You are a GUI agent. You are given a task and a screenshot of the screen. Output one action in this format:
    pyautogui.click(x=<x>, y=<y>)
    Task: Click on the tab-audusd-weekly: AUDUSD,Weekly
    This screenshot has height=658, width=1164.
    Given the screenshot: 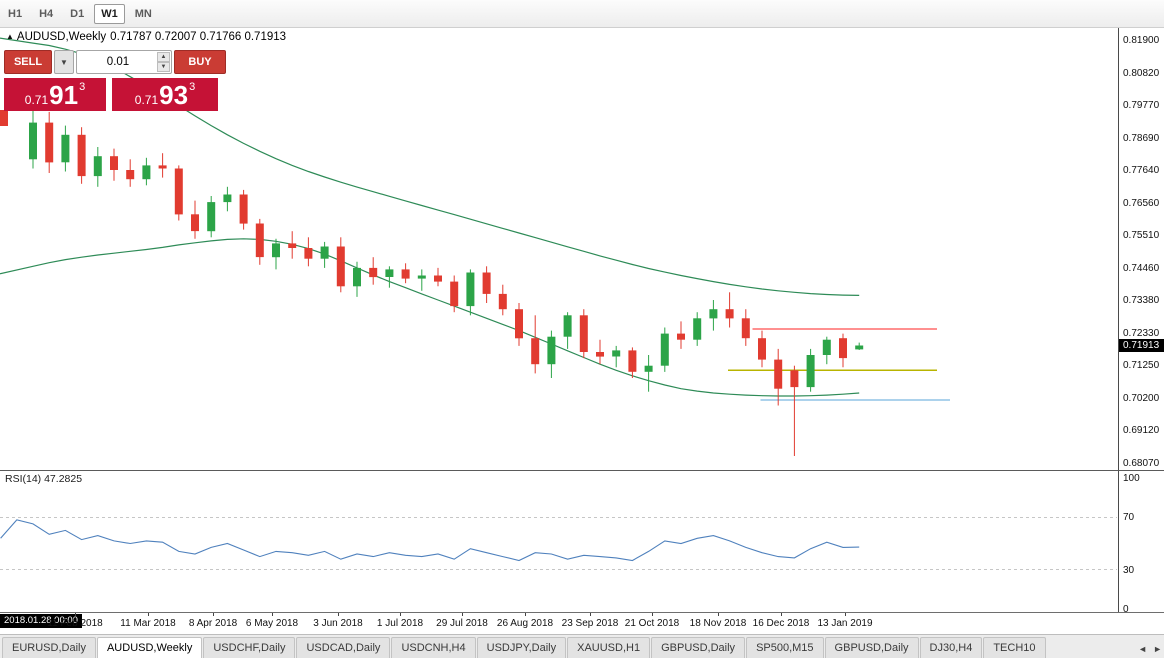 What is the action you would take?
    pyautogui.click(x=149, y=647)
    